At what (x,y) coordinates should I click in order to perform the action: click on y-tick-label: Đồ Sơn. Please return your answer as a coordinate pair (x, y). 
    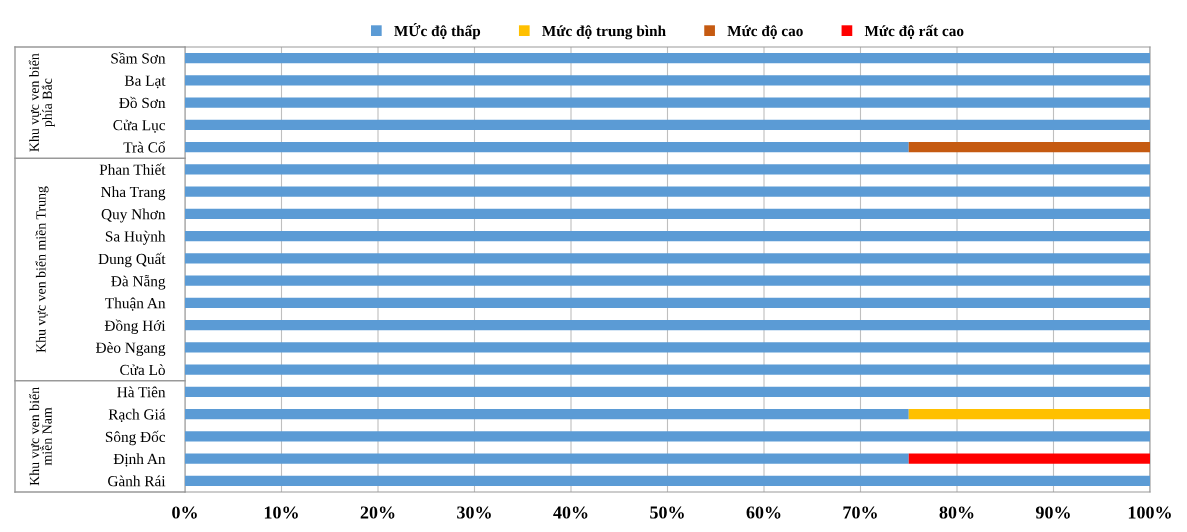
    Looking at the image, I should click on (142, 102).